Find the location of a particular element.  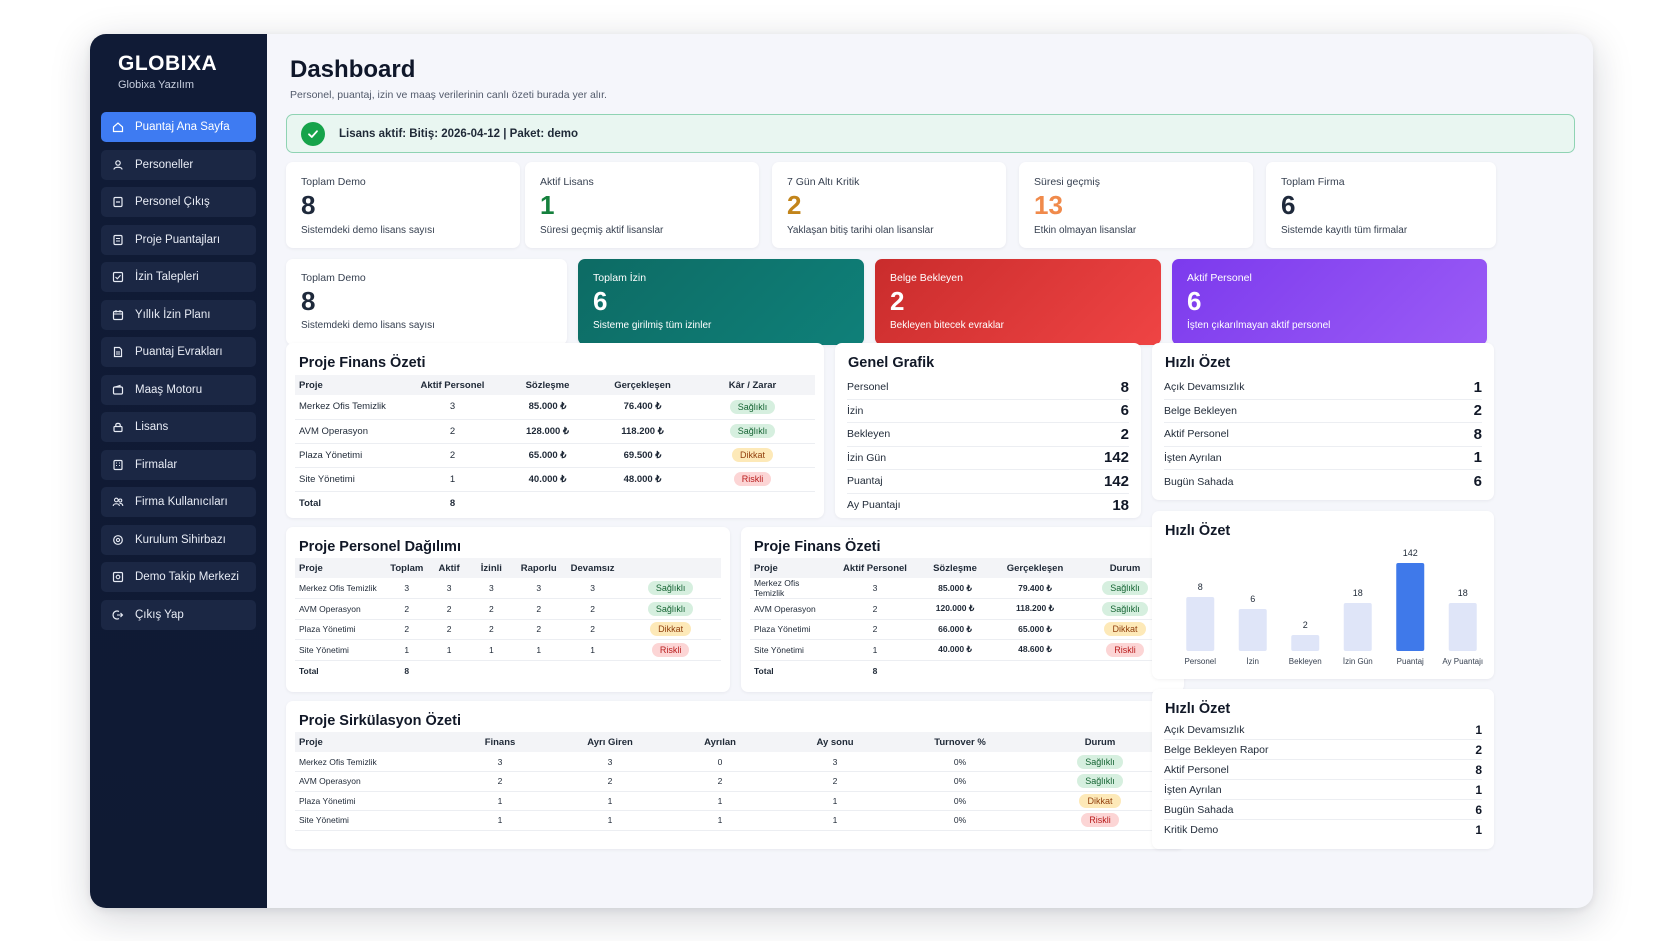

summary-row: Personel 8 is located at coordinates (988, 388).